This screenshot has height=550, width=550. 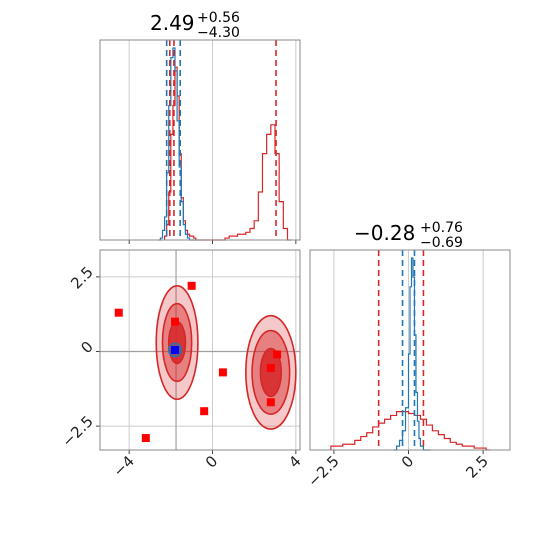 I want to click on title-param-1-plus: +0.56, so click(x=218, y=18).